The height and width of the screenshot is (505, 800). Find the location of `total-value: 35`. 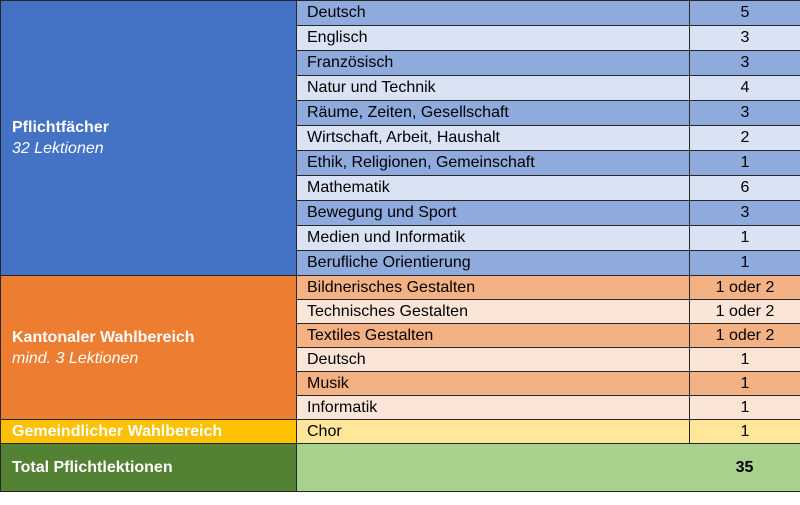

total-value: 35 is located at coordinates (744, 467).